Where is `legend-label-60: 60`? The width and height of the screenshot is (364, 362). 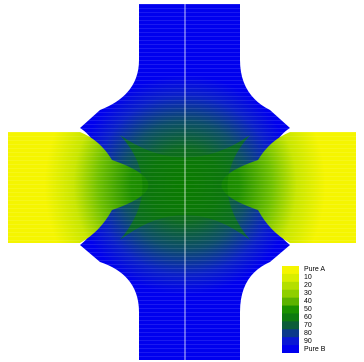 legend-label-60: 60 is located at coordinates (308, 317).